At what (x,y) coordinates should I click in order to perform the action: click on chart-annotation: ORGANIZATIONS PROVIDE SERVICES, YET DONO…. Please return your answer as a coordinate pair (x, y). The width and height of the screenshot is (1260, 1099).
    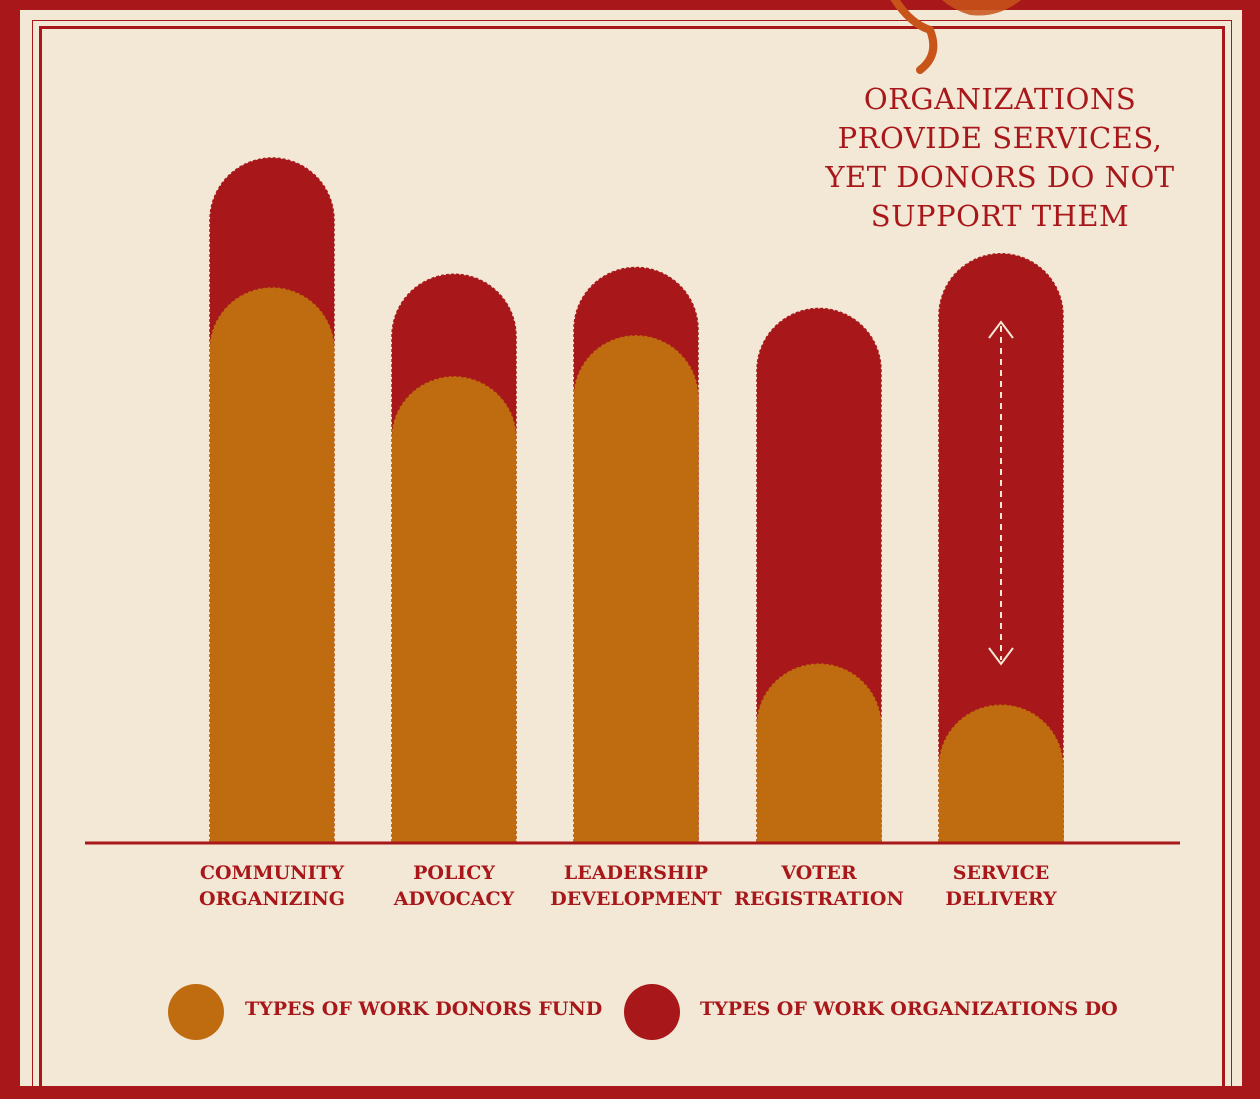
    Looking at the image, I should click on (1000, 157).